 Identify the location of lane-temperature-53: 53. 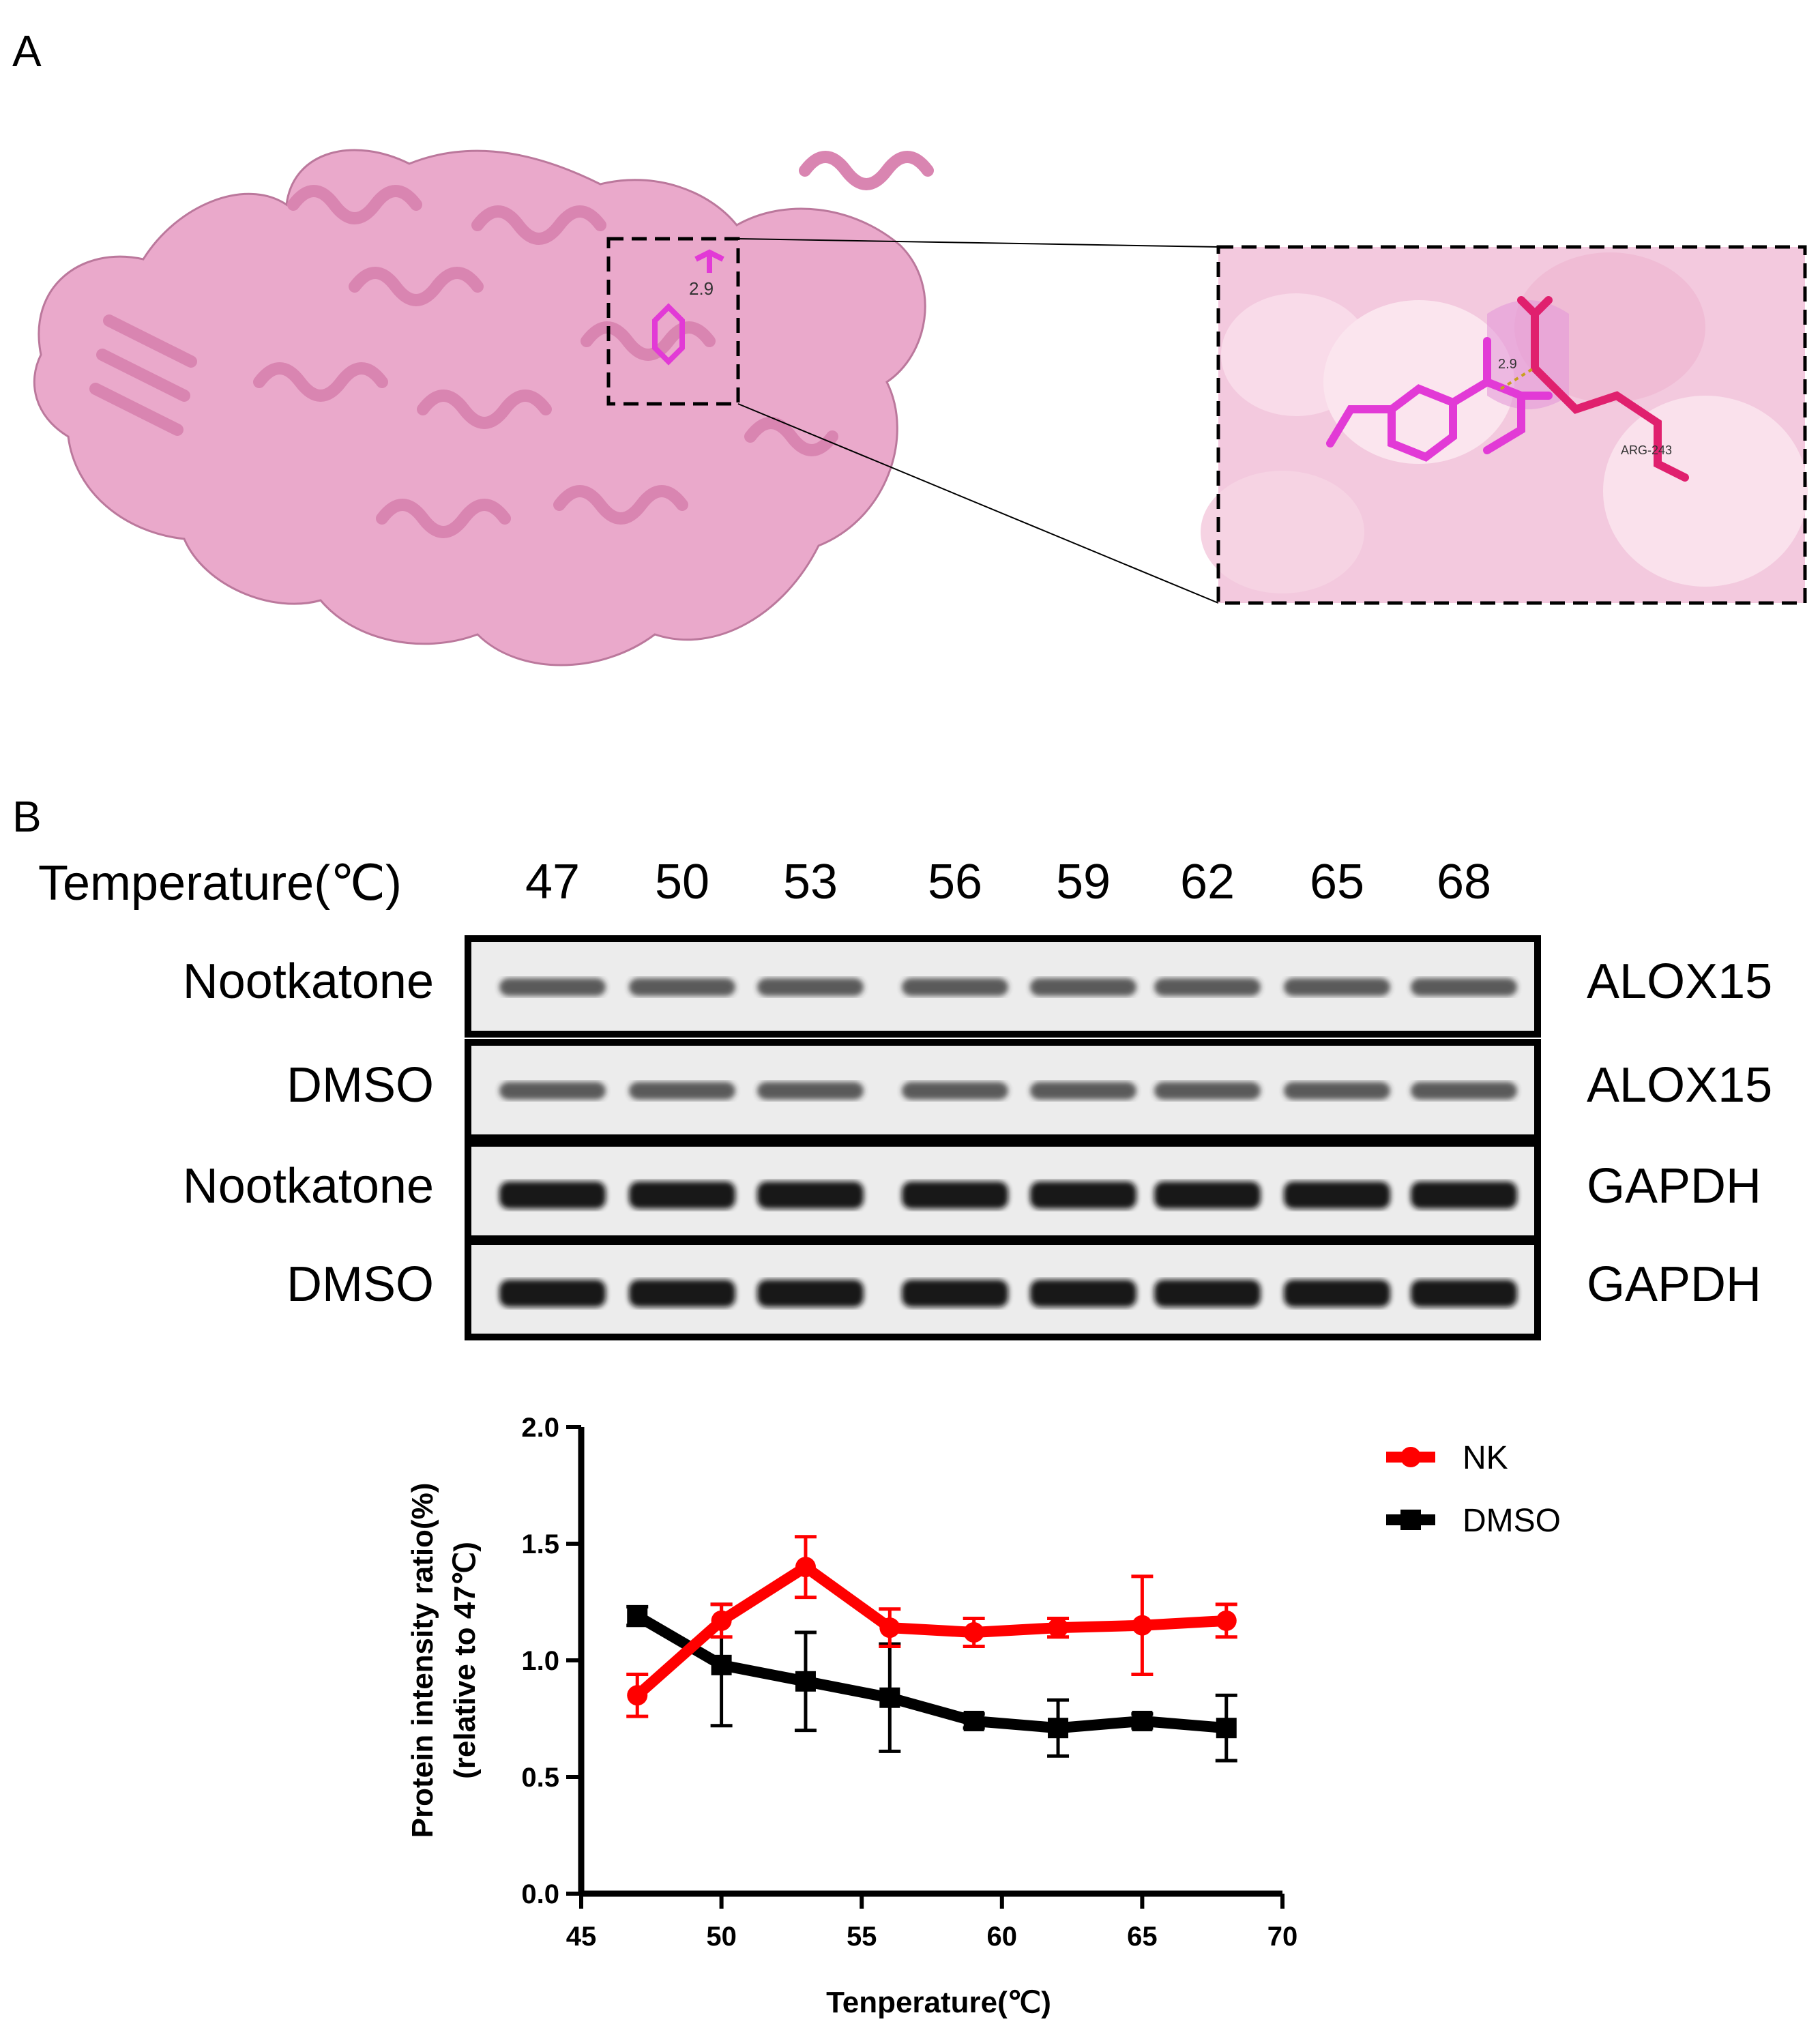
(810, 882).